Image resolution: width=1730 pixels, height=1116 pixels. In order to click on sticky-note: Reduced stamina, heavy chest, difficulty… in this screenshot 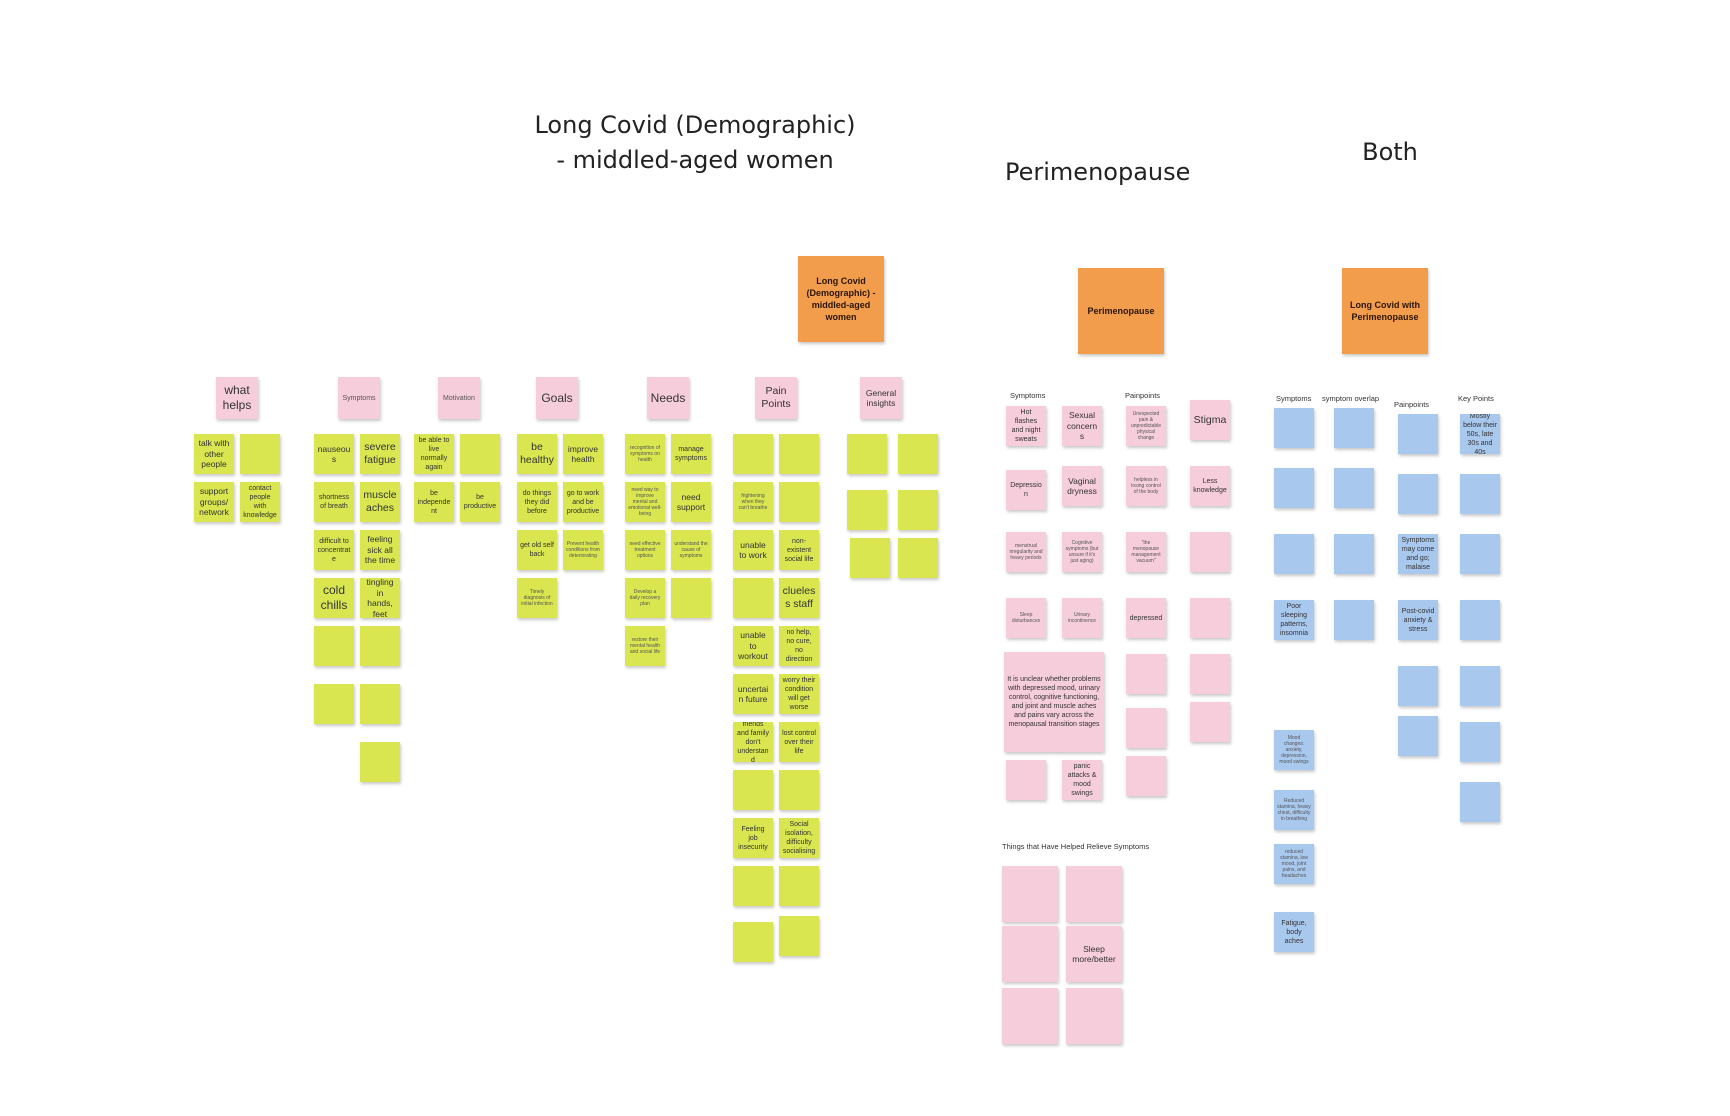, I will do `click(1294, 810)`.